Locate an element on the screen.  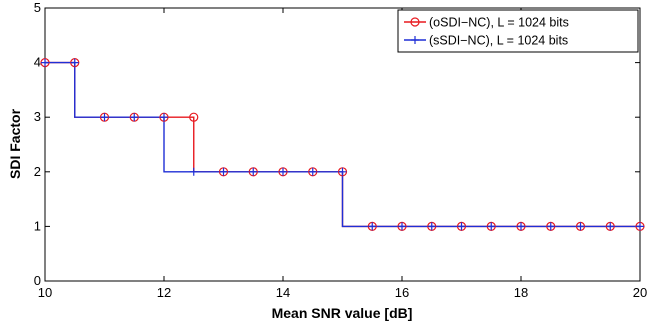
x-axis-label: Mean SNR value [dB] is located at coordinates (342, 313).